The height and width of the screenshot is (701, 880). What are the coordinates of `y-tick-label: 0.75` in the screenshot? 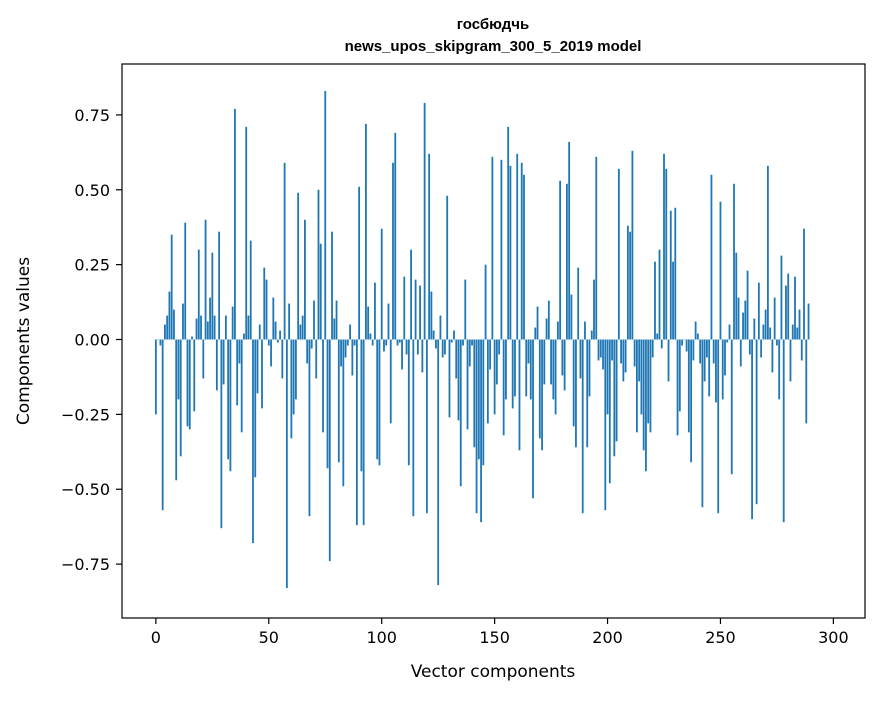 It's located at (92, 115).